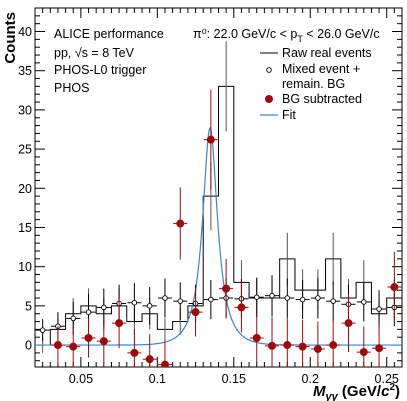  Describe the element at coordinates (269, 70) in the screenshot. I see `legend-mixed-symbol` at that location.